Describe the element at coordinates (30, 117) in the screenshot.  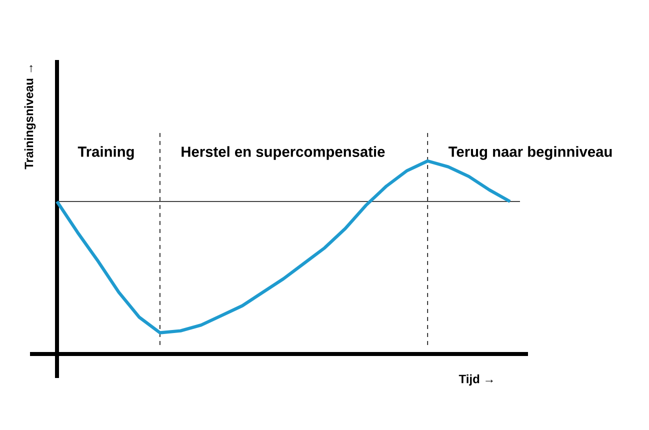
I see `y-axis-title: Trainingsniveau →` at that location.